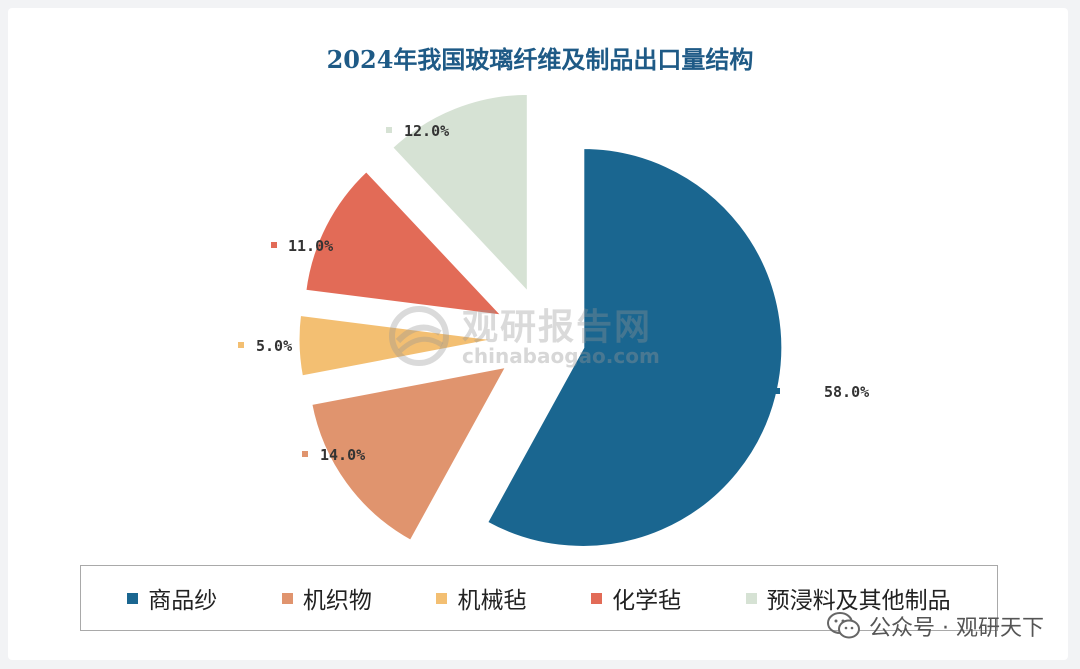 This screenshot has width=1080, height=669. What do you see at coordinates (337, 601) in the screenshot?
I see `legend-label: 机织物` at bounding box center [337, 601].